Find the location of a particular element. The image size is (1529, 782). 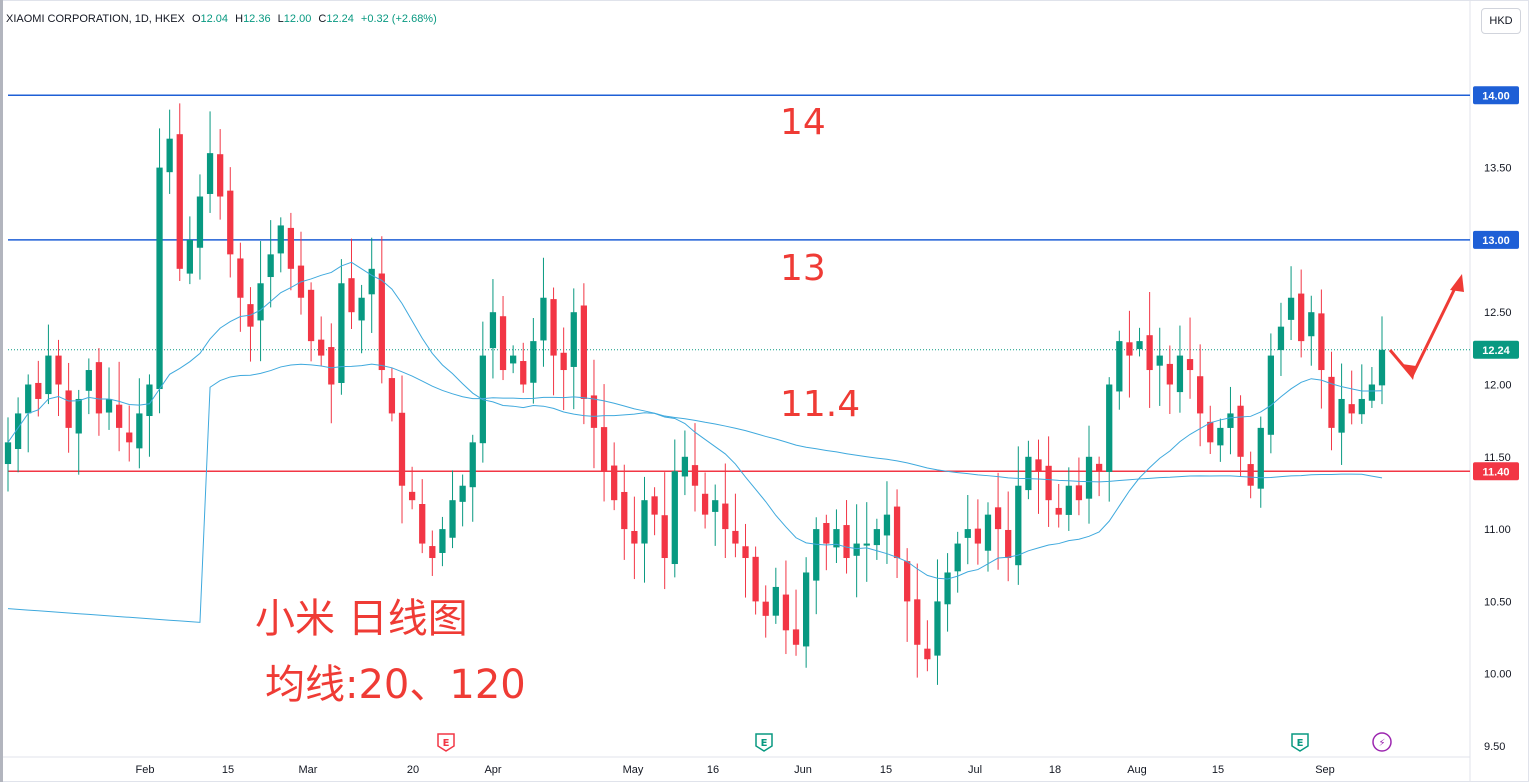

x-tick-label: 20 is located at coordinates (413, 770).